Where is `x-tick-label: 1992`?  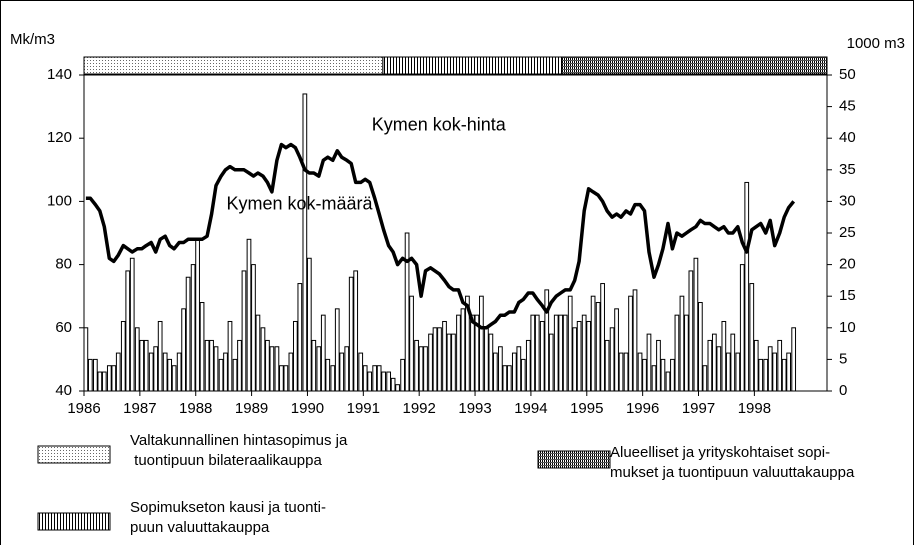 x-tick-label: 1992 is located at coordinates (419, 408).